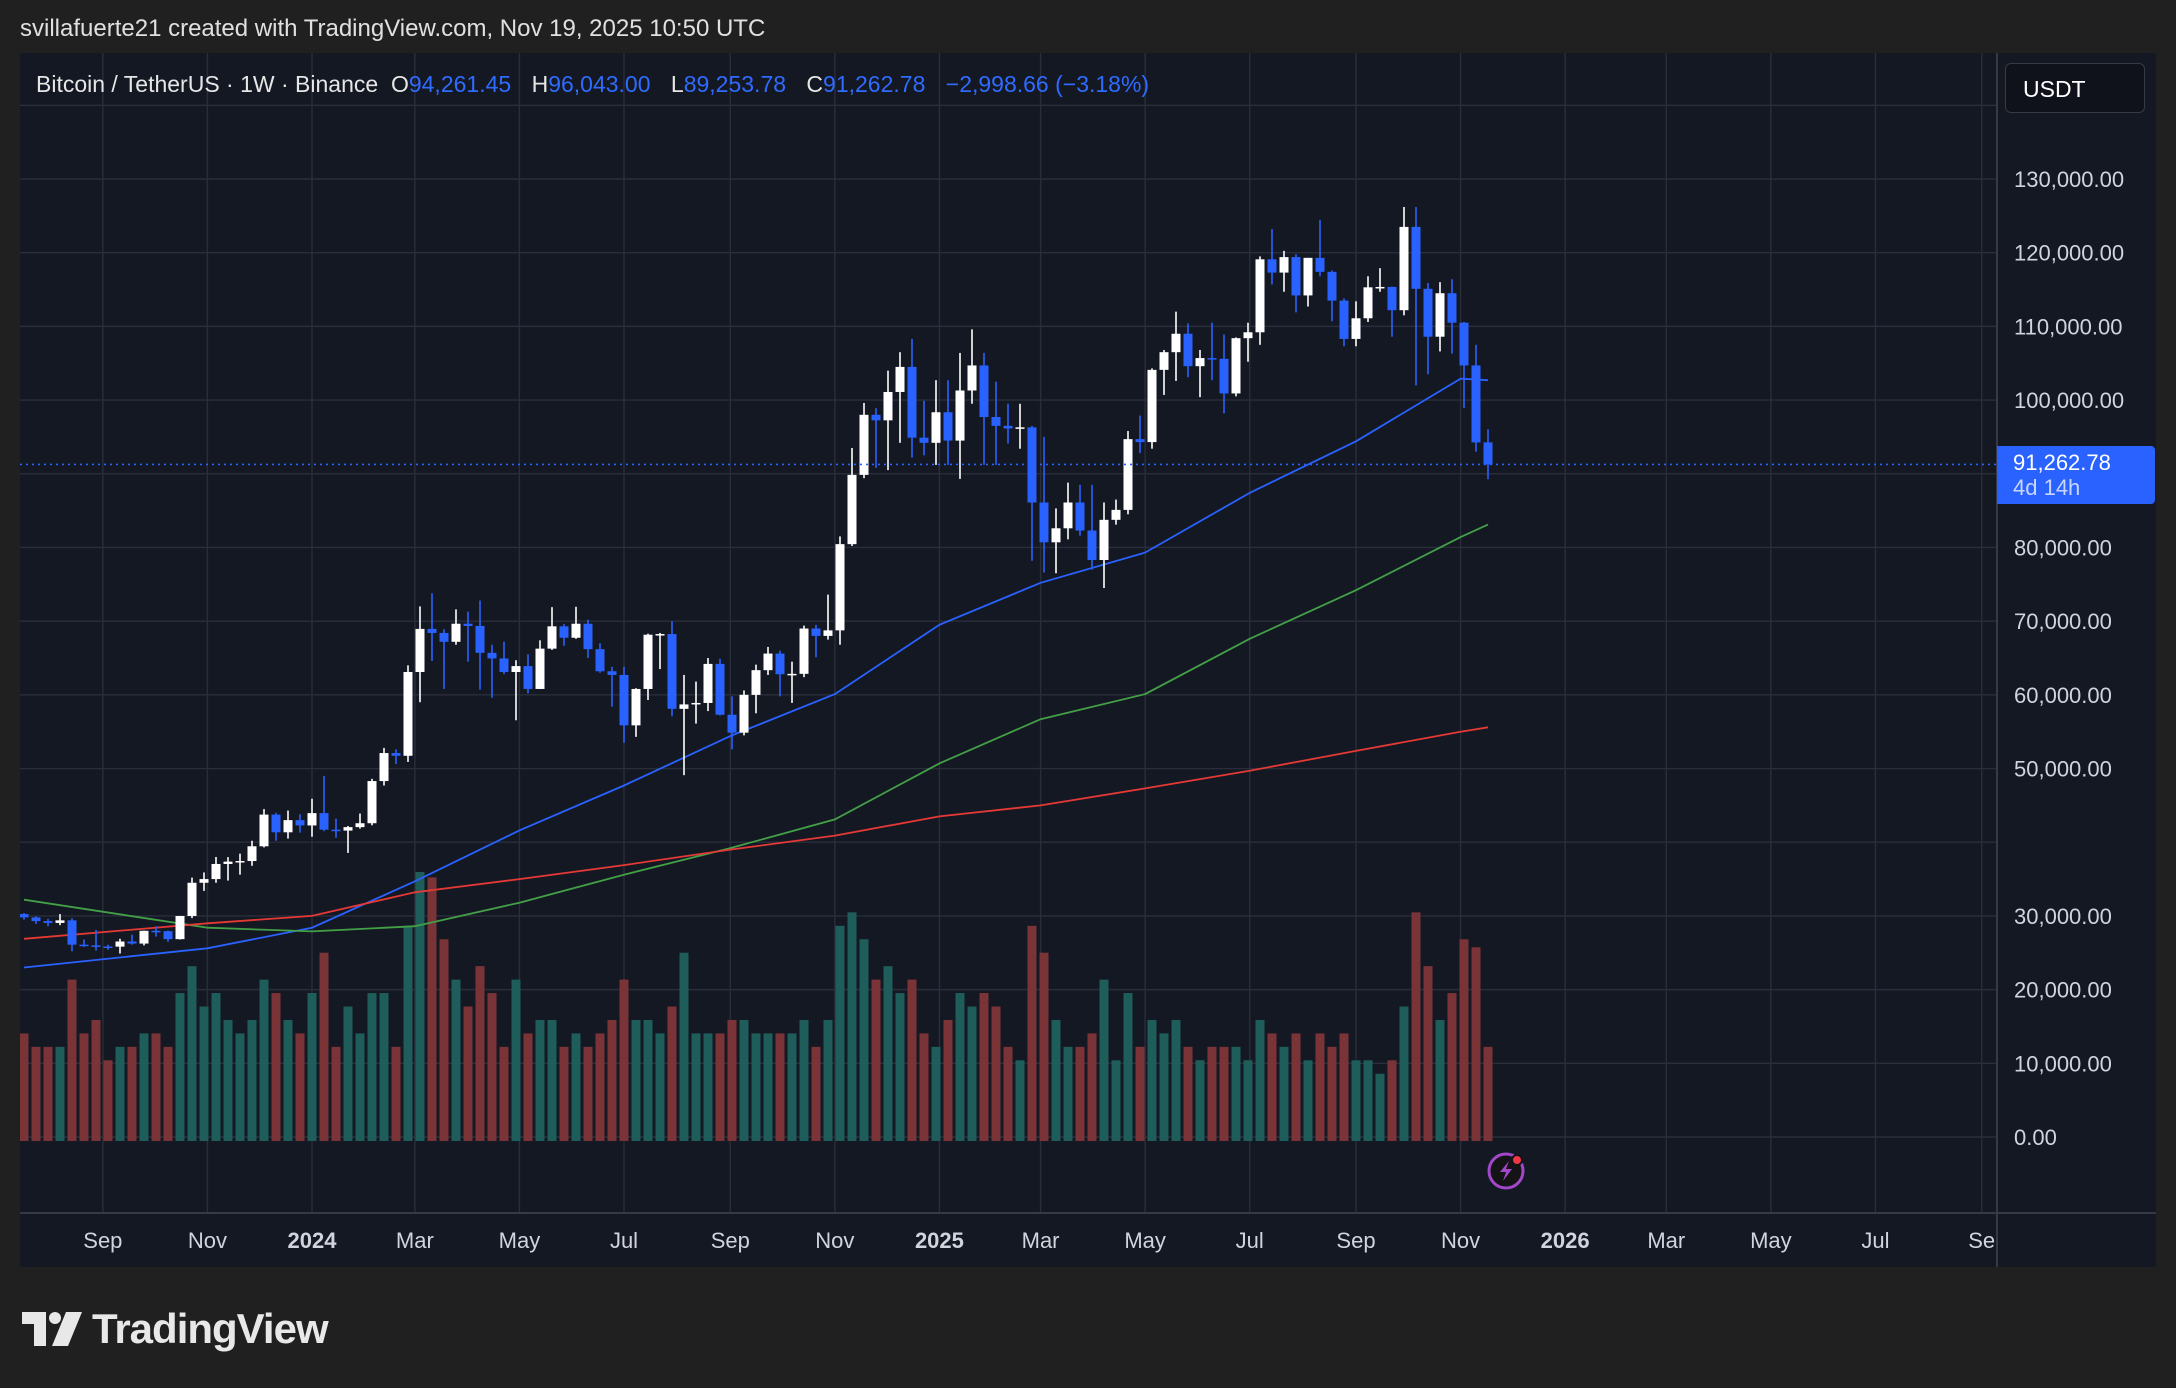  I want to click on currency-button: USDT, so click(2075, 88).